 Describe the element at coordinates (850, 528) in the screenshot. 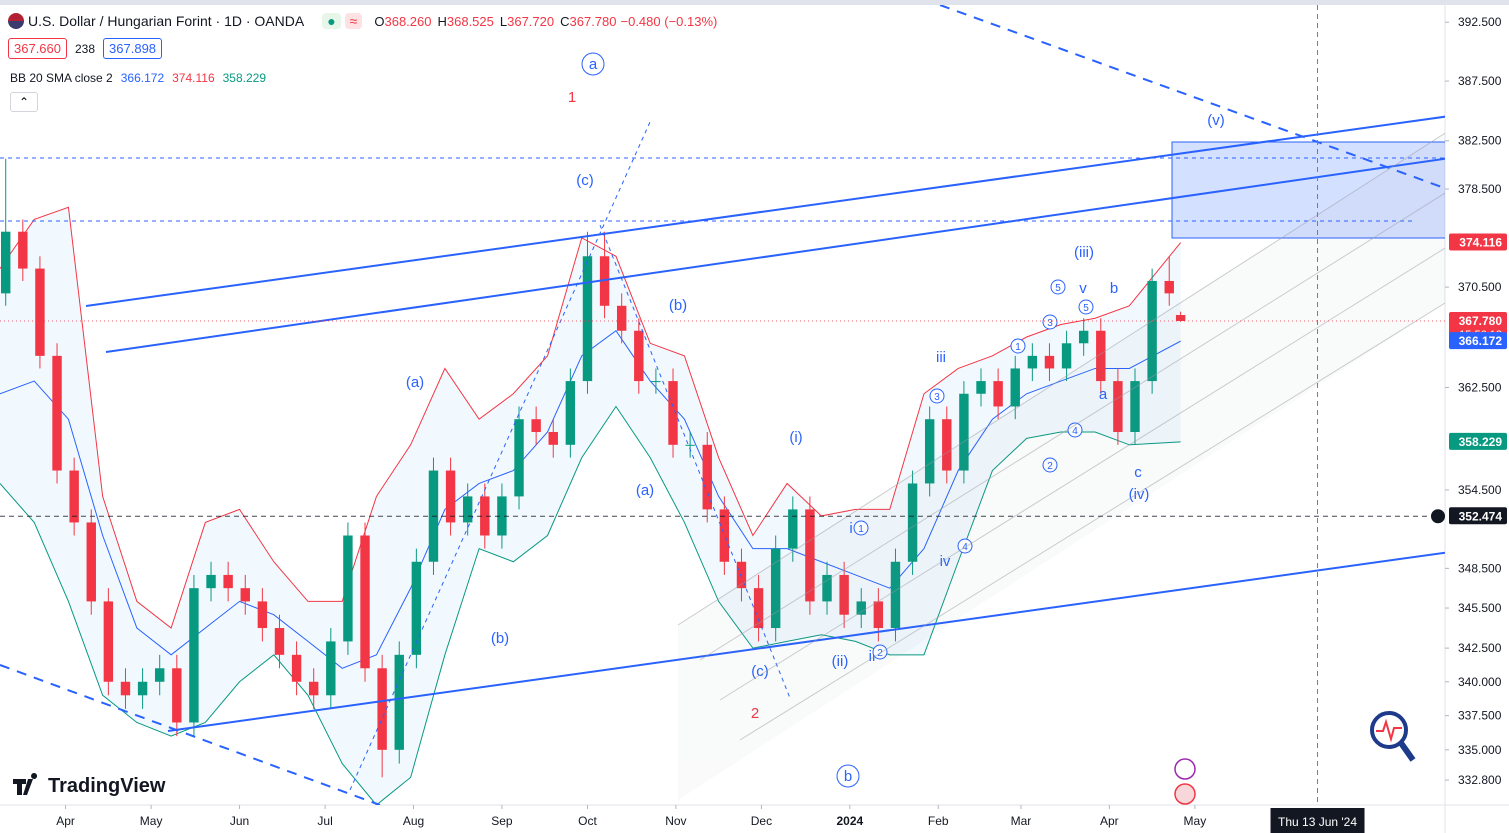

I see `wave-label: i` at that location.